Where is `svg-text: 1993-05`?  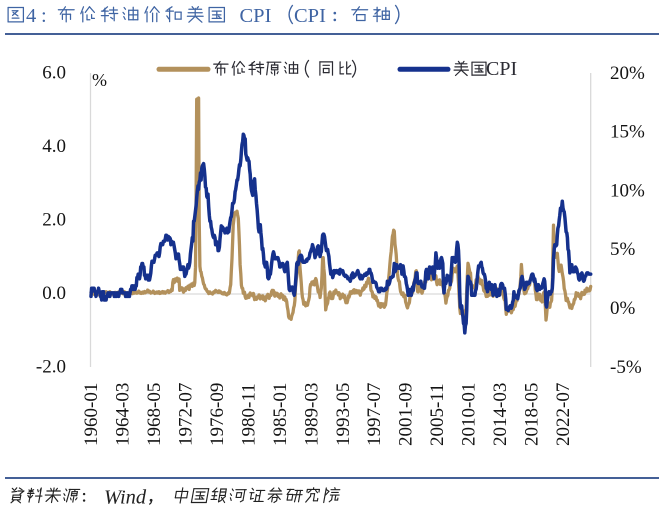
svg-text: 1993-05 is located at coordinates (343, 414).